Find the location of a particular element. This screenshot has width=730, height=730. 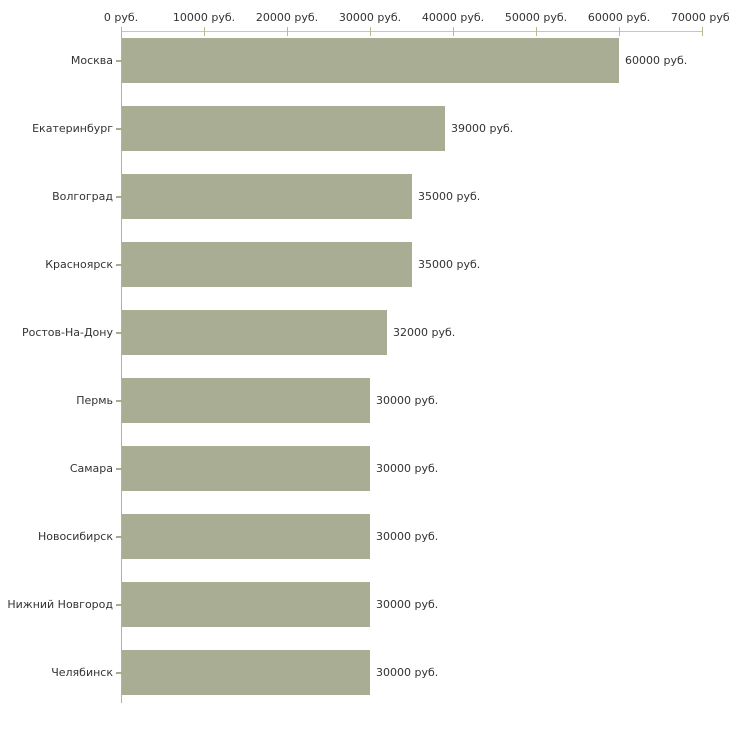

x-axis-tick-label: 70000 руб. is located at coordinates (700, 17).